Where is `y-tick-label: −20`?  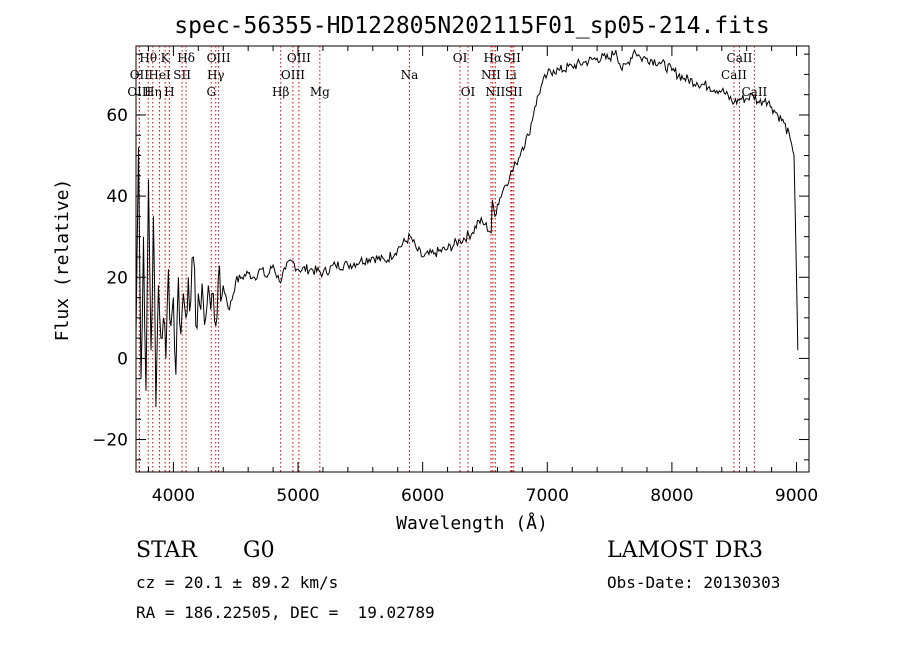 y-tick-label: −20 is located at coordinates (110, 441).